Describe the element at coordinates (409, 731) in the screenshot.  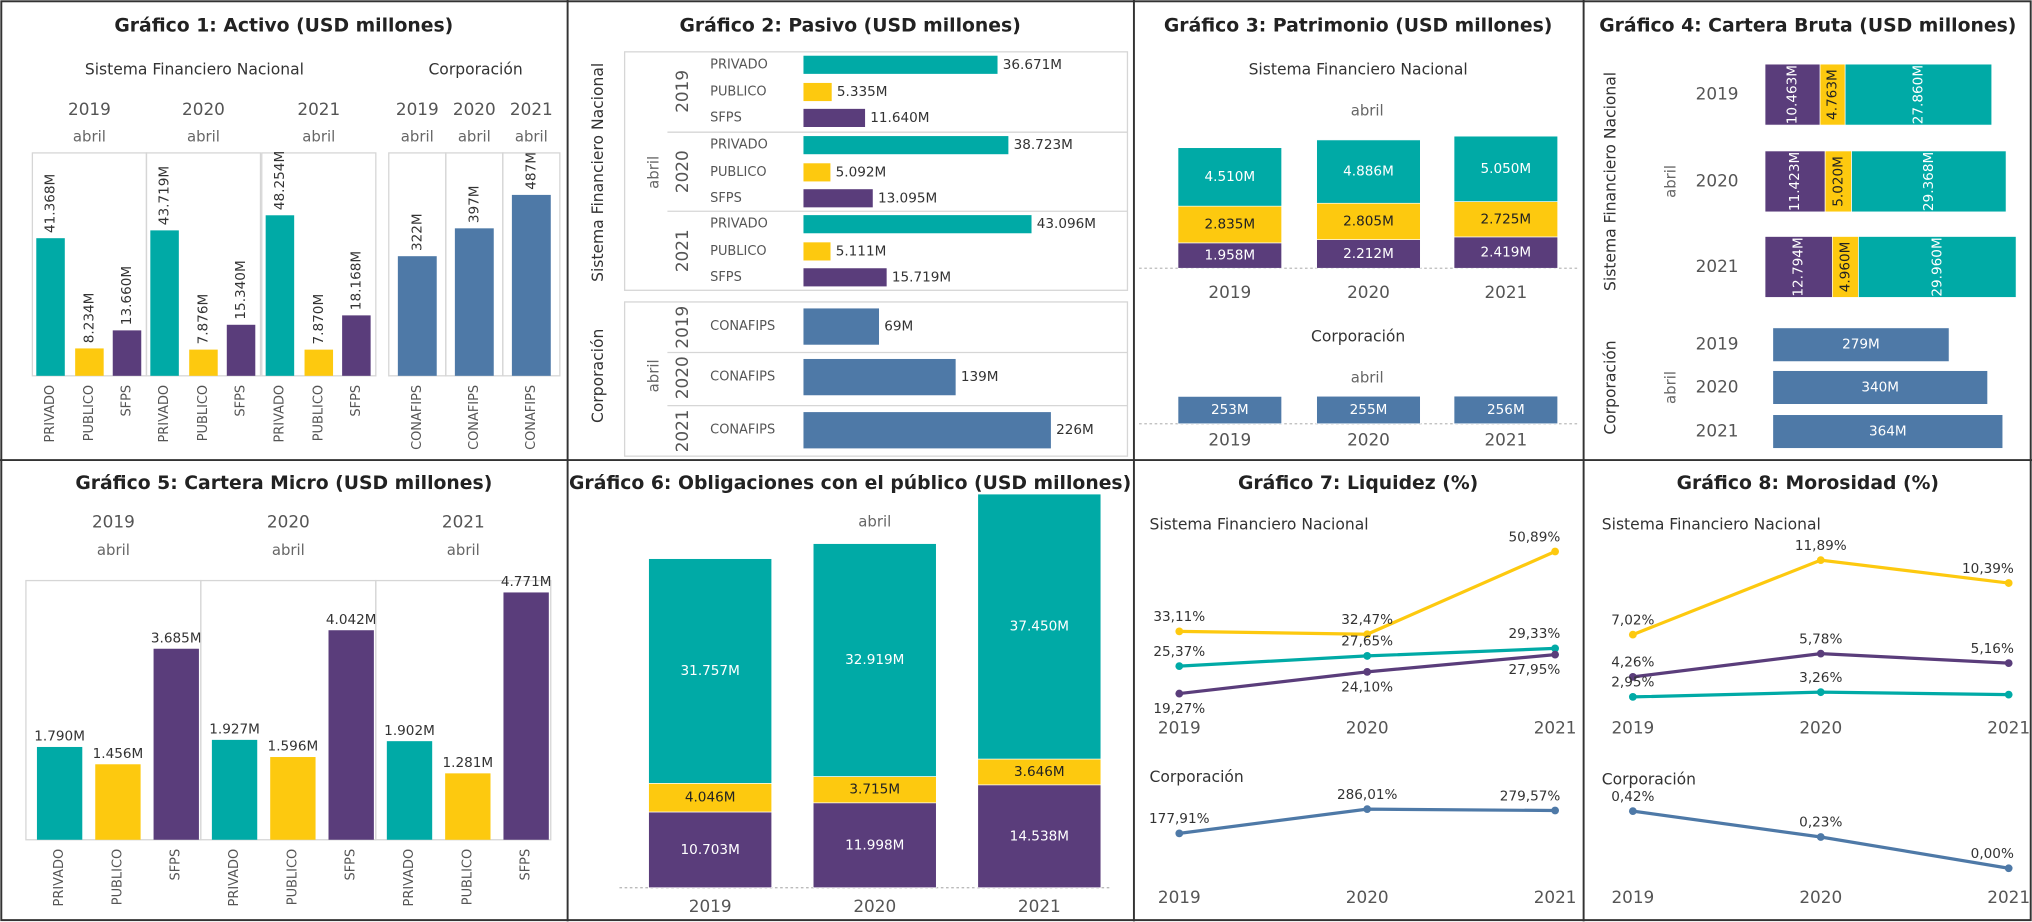
I see `value-label: 1.902M` at that location.